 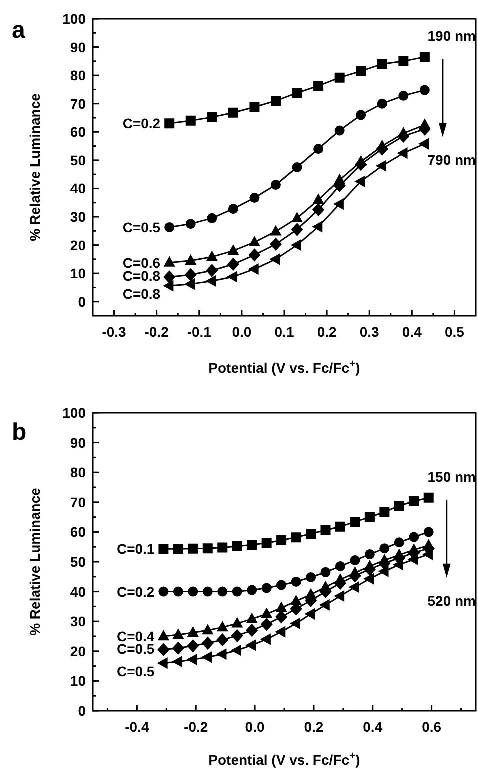 I want to click on annotation: 790 nm, so click(x=452, y=160).